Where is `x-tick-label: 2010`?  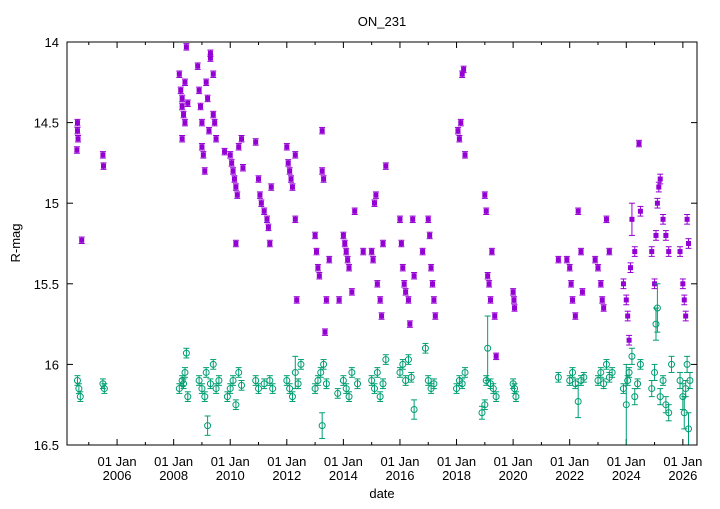
x-tick-label: 2010 is located at coordinates (230, 475).